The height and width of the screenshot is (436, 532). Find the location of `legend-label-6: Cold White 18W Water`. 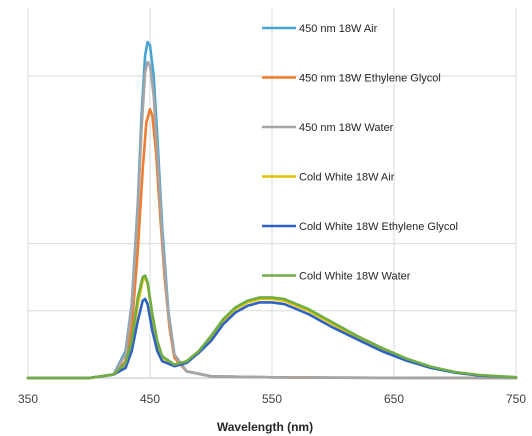

legend-label-6: Cold White 18W Water is located at coordinates (355, 277).